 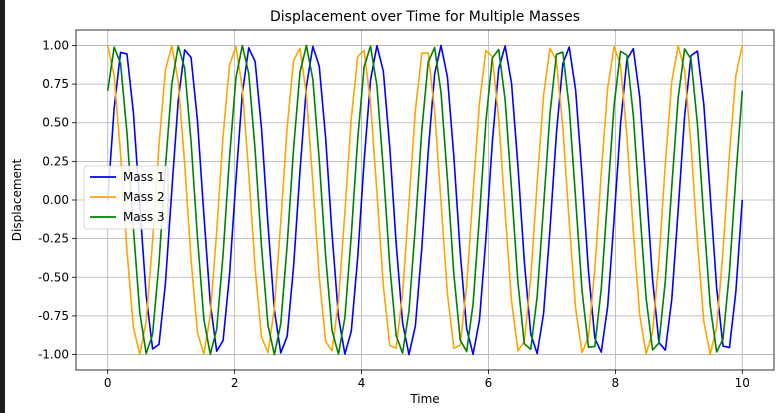 I want to click on y-tick-label-2: -0.50, so click(x=53, y=277).